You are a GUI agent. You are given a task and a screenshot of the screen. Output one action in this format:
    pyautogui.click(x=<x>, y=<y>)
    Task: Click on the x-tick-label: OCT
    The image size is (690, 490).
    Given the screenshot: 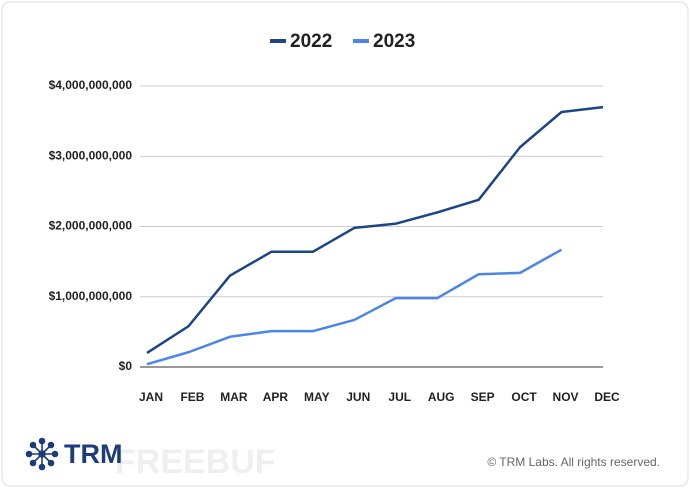 What is the action you would take?
    pyautogui.click(x=524, y=397)
    